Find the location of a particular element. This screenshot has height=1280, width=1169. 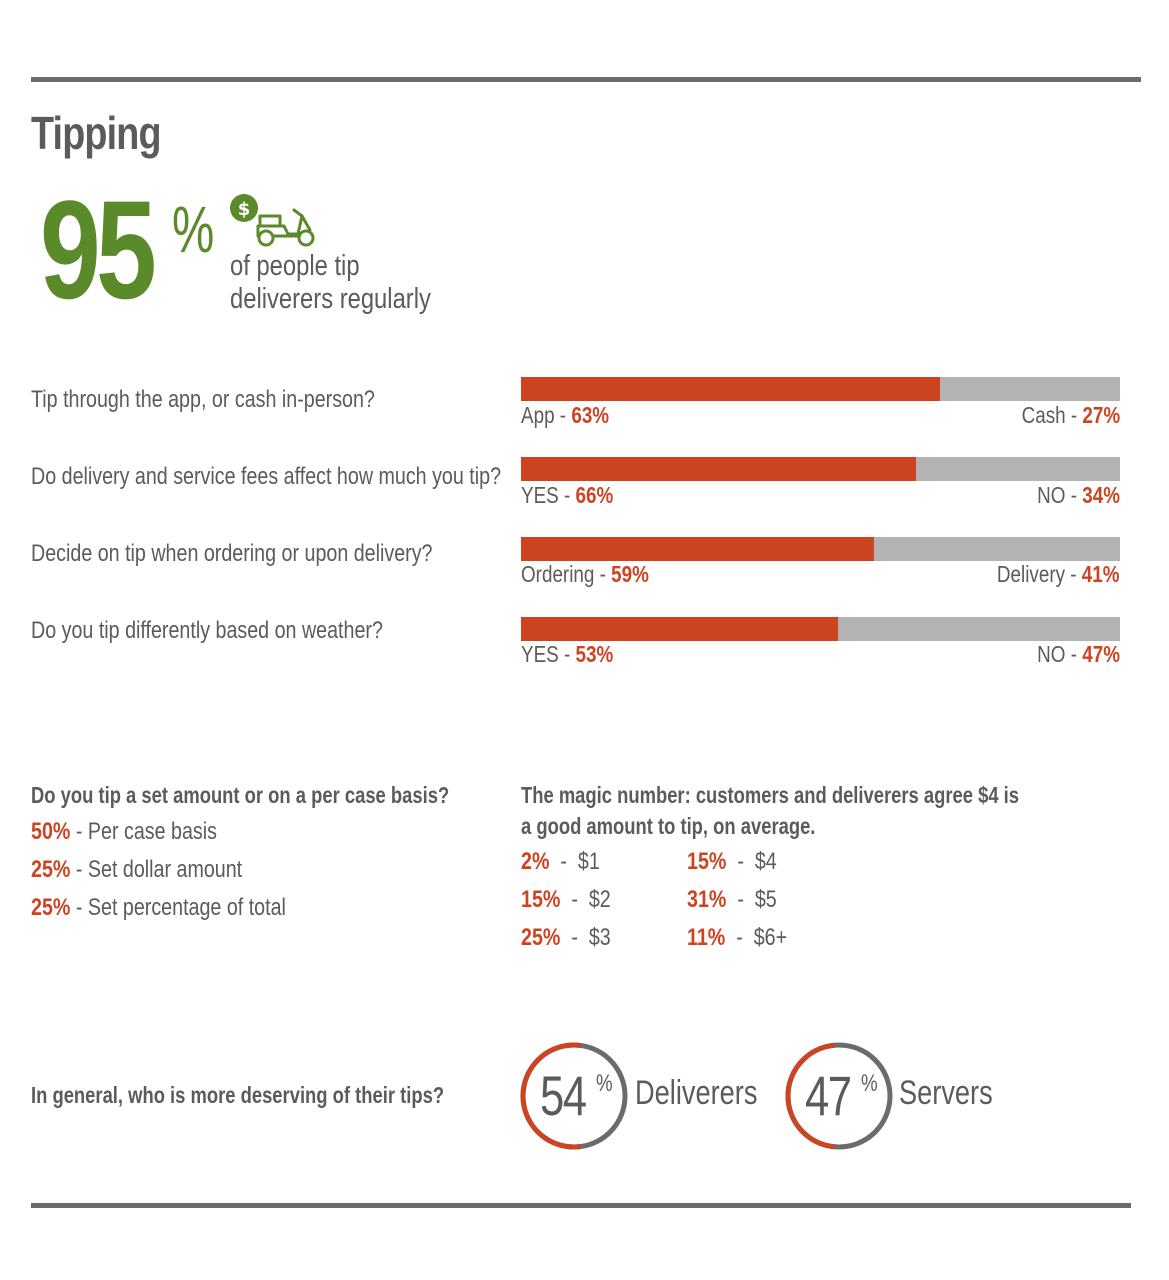

donut-deliverers is located at coordinates (574, 1096).